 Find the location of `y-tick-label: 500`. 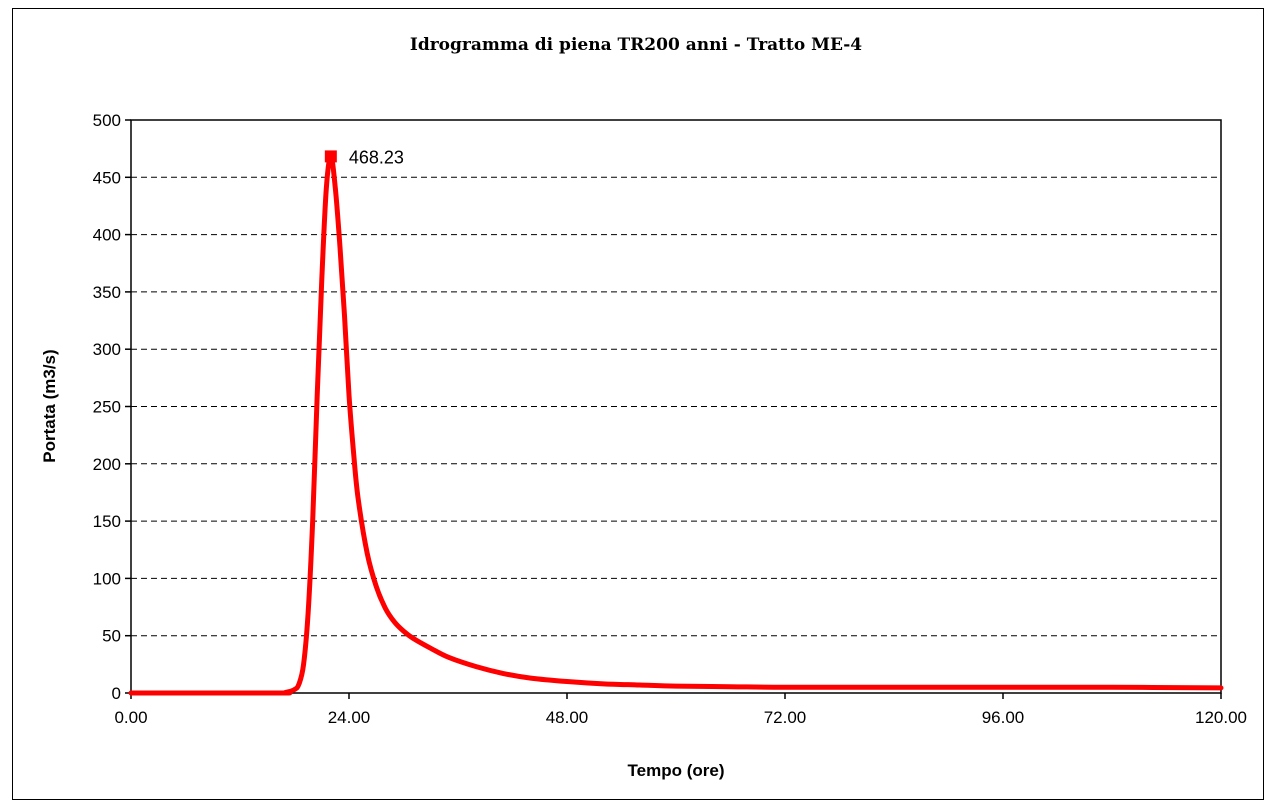

y-tick-label: 500 is located at coordinates (107, 120).